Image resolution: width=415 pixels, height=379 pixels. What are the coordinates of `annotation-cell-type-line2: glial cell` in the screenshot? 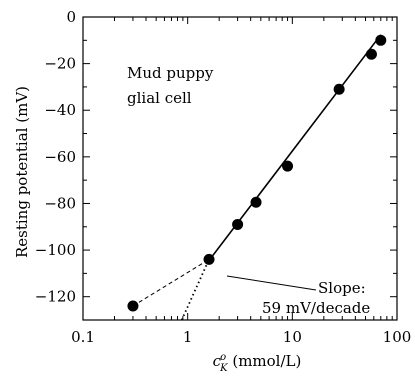 It's located at (159, 98).